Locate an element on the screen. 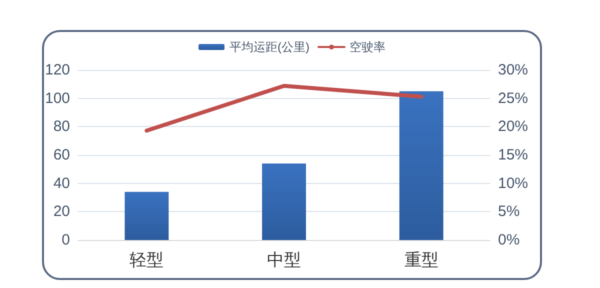  y-tick-label: 80 is located at coordinates (61, 127).